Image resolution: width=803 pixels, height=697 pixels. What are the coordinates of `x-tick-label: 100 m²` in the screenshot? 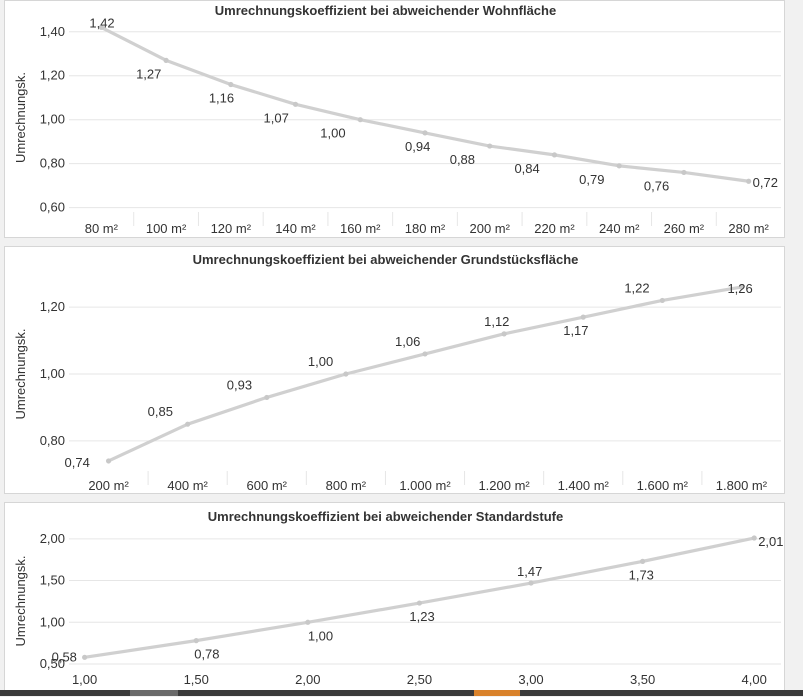 It's located at (166, 228).